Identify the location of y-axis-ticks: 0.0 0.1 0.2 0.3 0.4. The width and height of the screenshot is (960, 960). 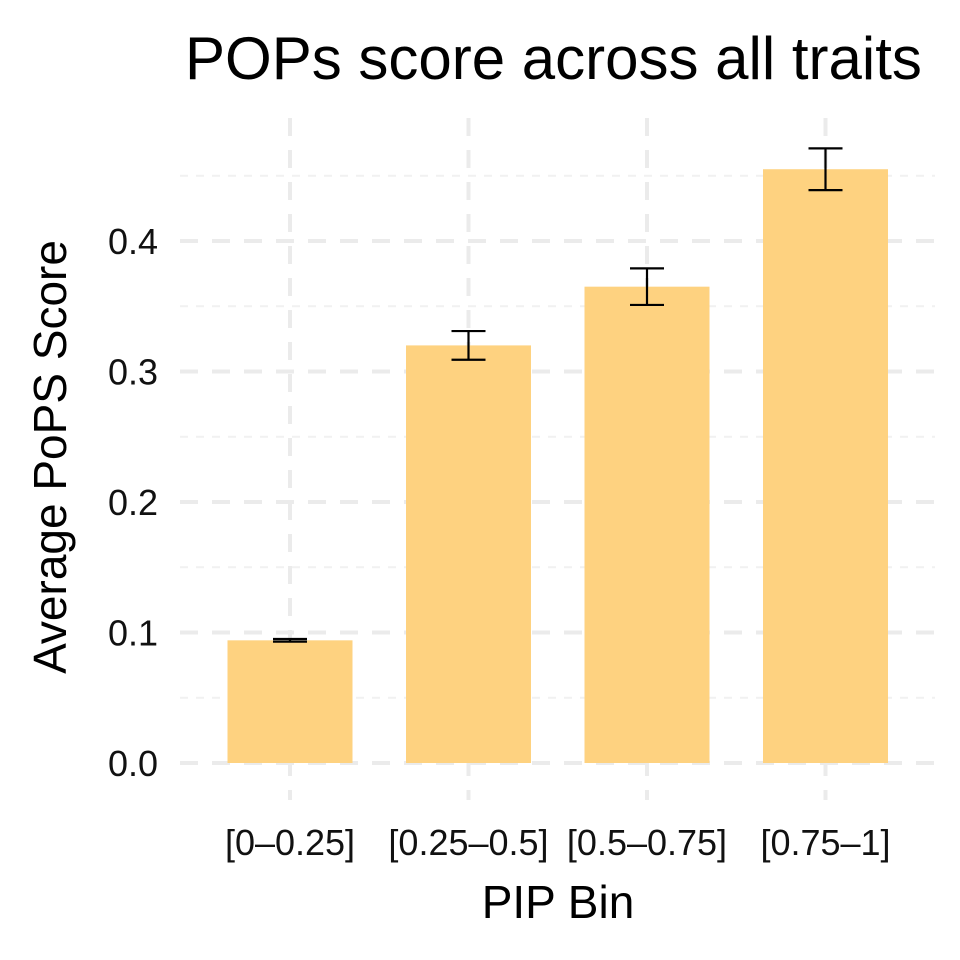
(133, 502).